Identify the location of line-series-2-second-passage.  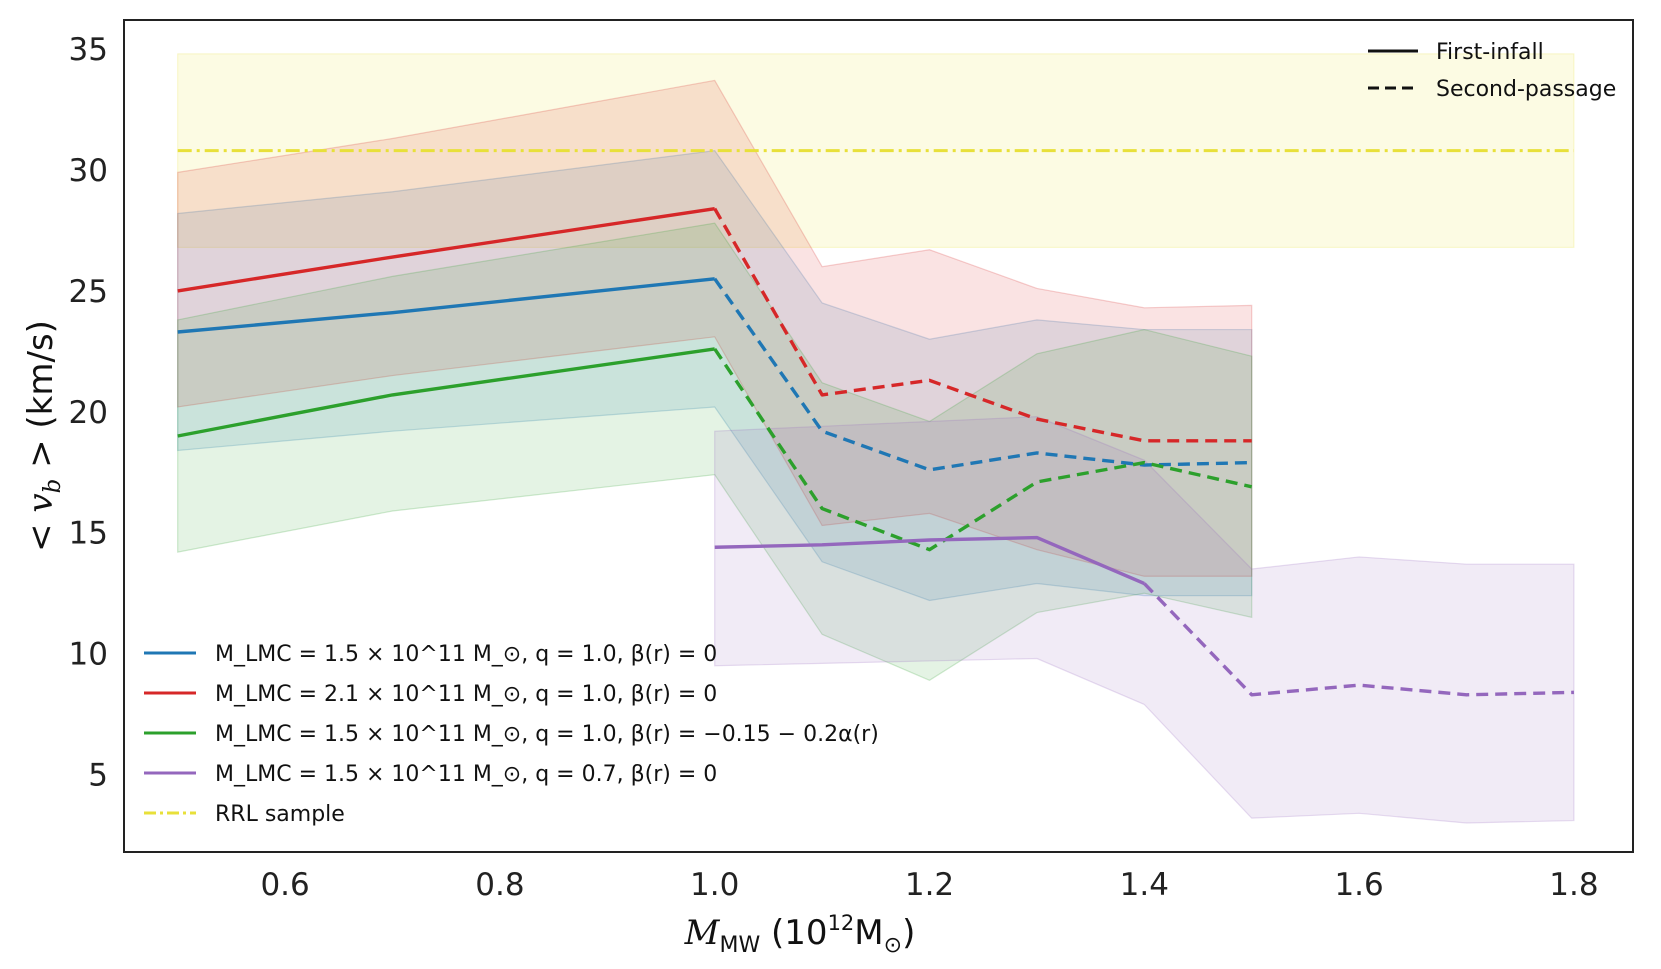
(983, 449).